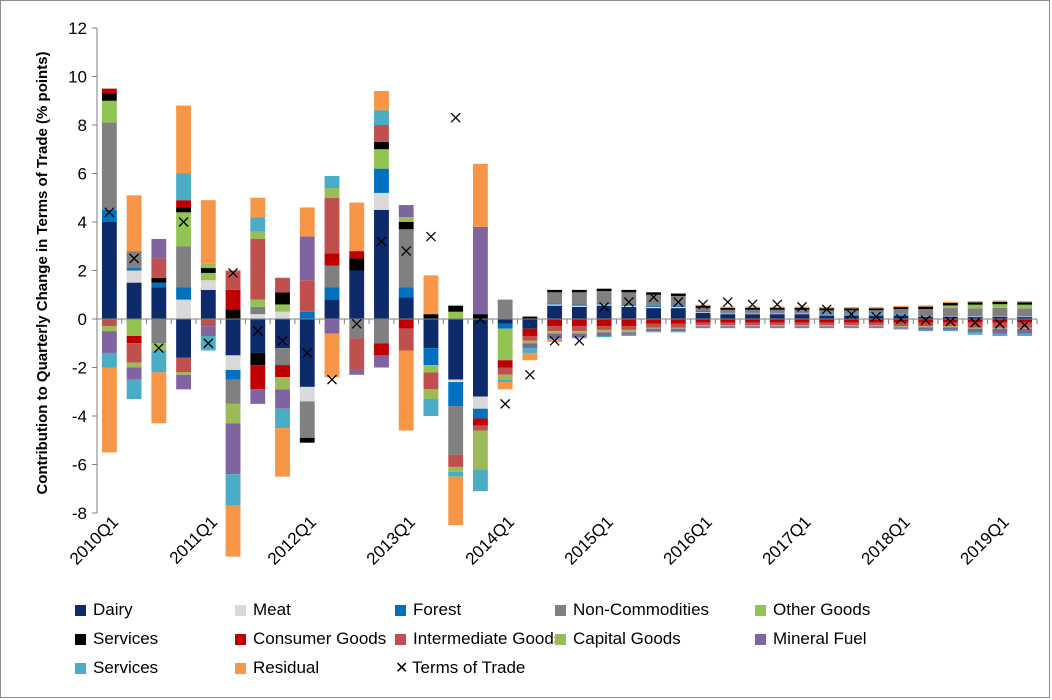  What do you see at coordinates (310, 639) in the screenshot?
I see `legend-item: Consumer Goods` at bounding box center [310, 639].